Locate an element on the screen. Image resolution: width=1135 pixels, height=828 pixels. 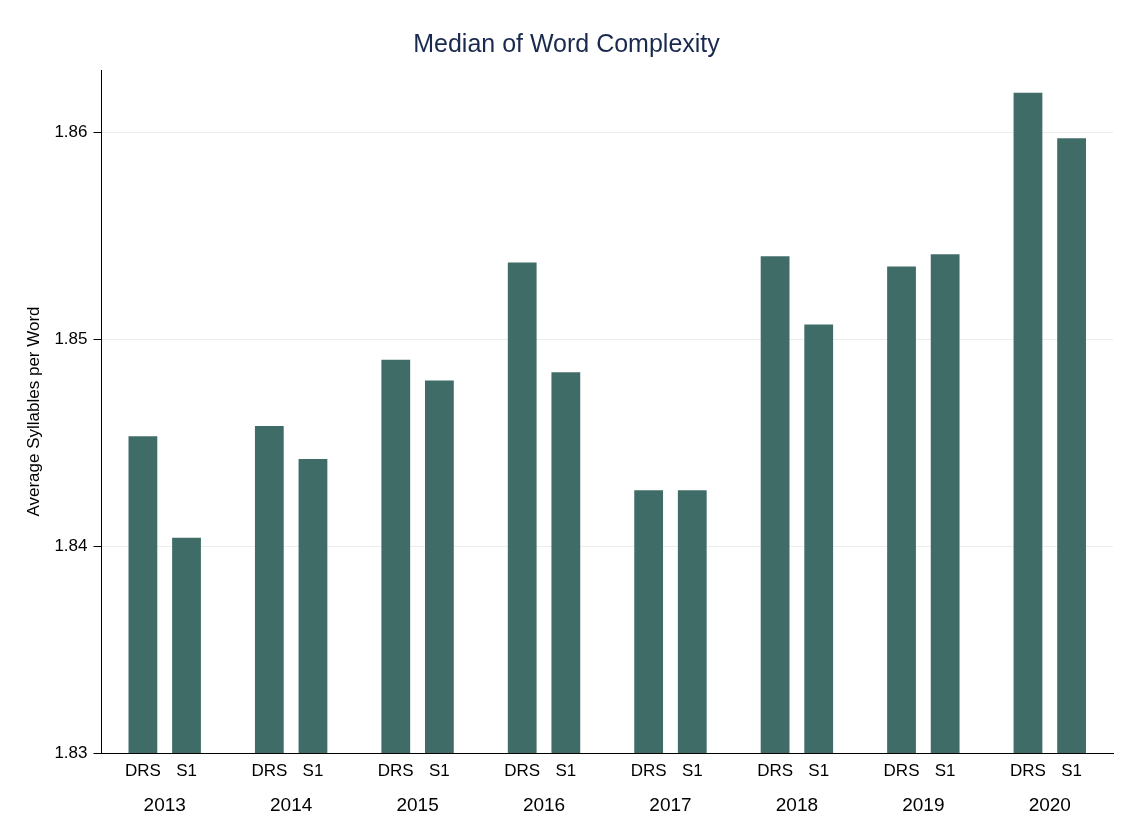
x-tick-label: 2016 is located at coordinates (544, 804).